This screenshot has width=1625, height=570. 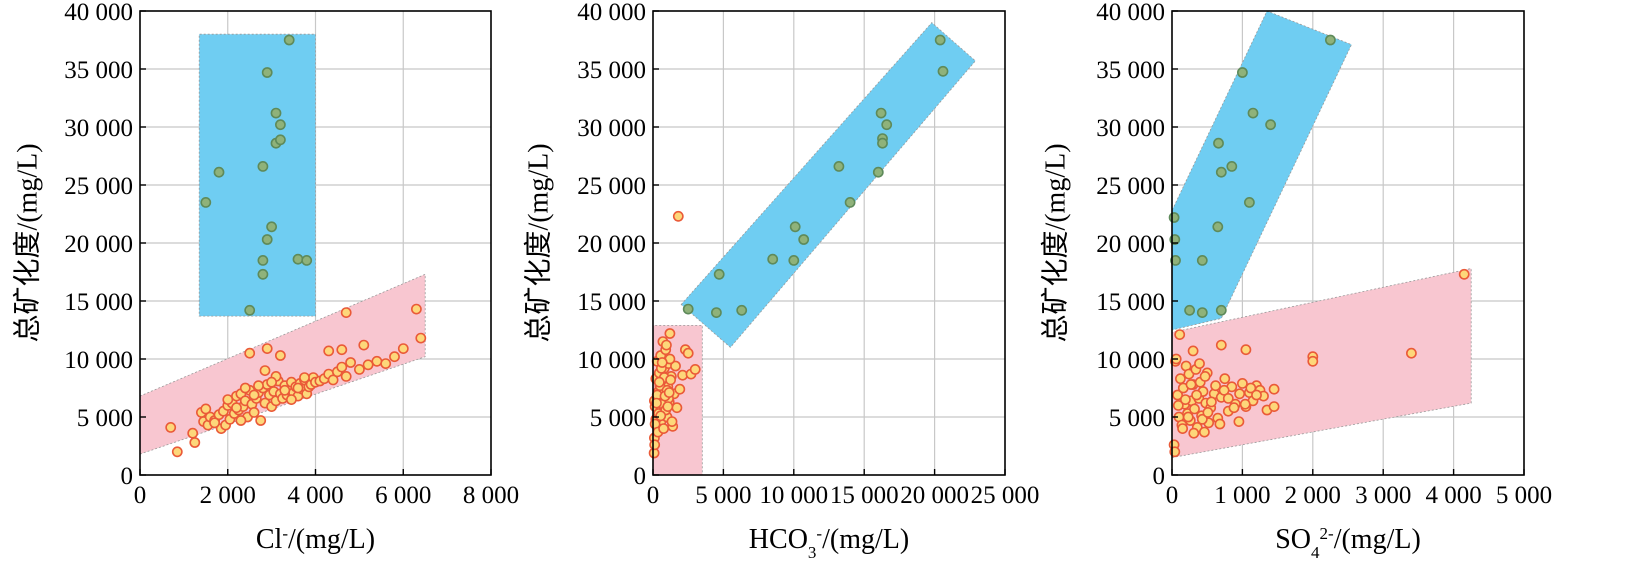 What do you see at coordinates (723, 495) in the screenshot?
I see `x-tick-label: 5 000` at bounding box center [723, 495].